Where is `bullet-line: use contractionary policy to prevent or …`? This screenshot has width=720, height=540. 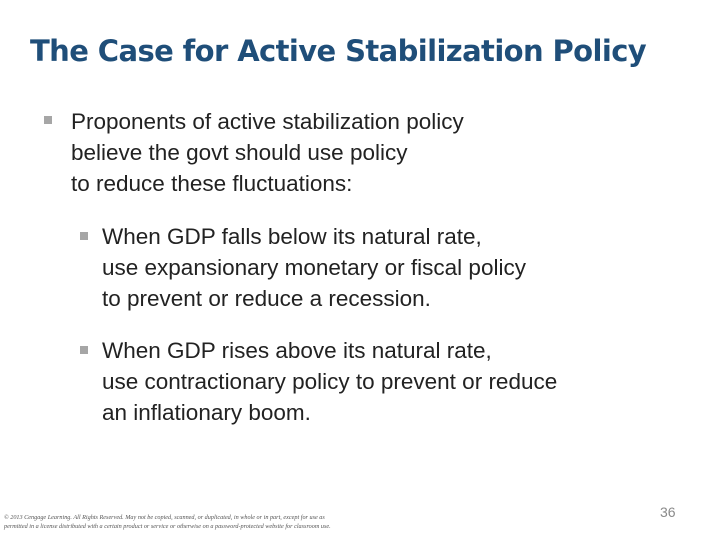 bullet-line: use contractionary policy to prevent or … is located at coordinates (330, 381).